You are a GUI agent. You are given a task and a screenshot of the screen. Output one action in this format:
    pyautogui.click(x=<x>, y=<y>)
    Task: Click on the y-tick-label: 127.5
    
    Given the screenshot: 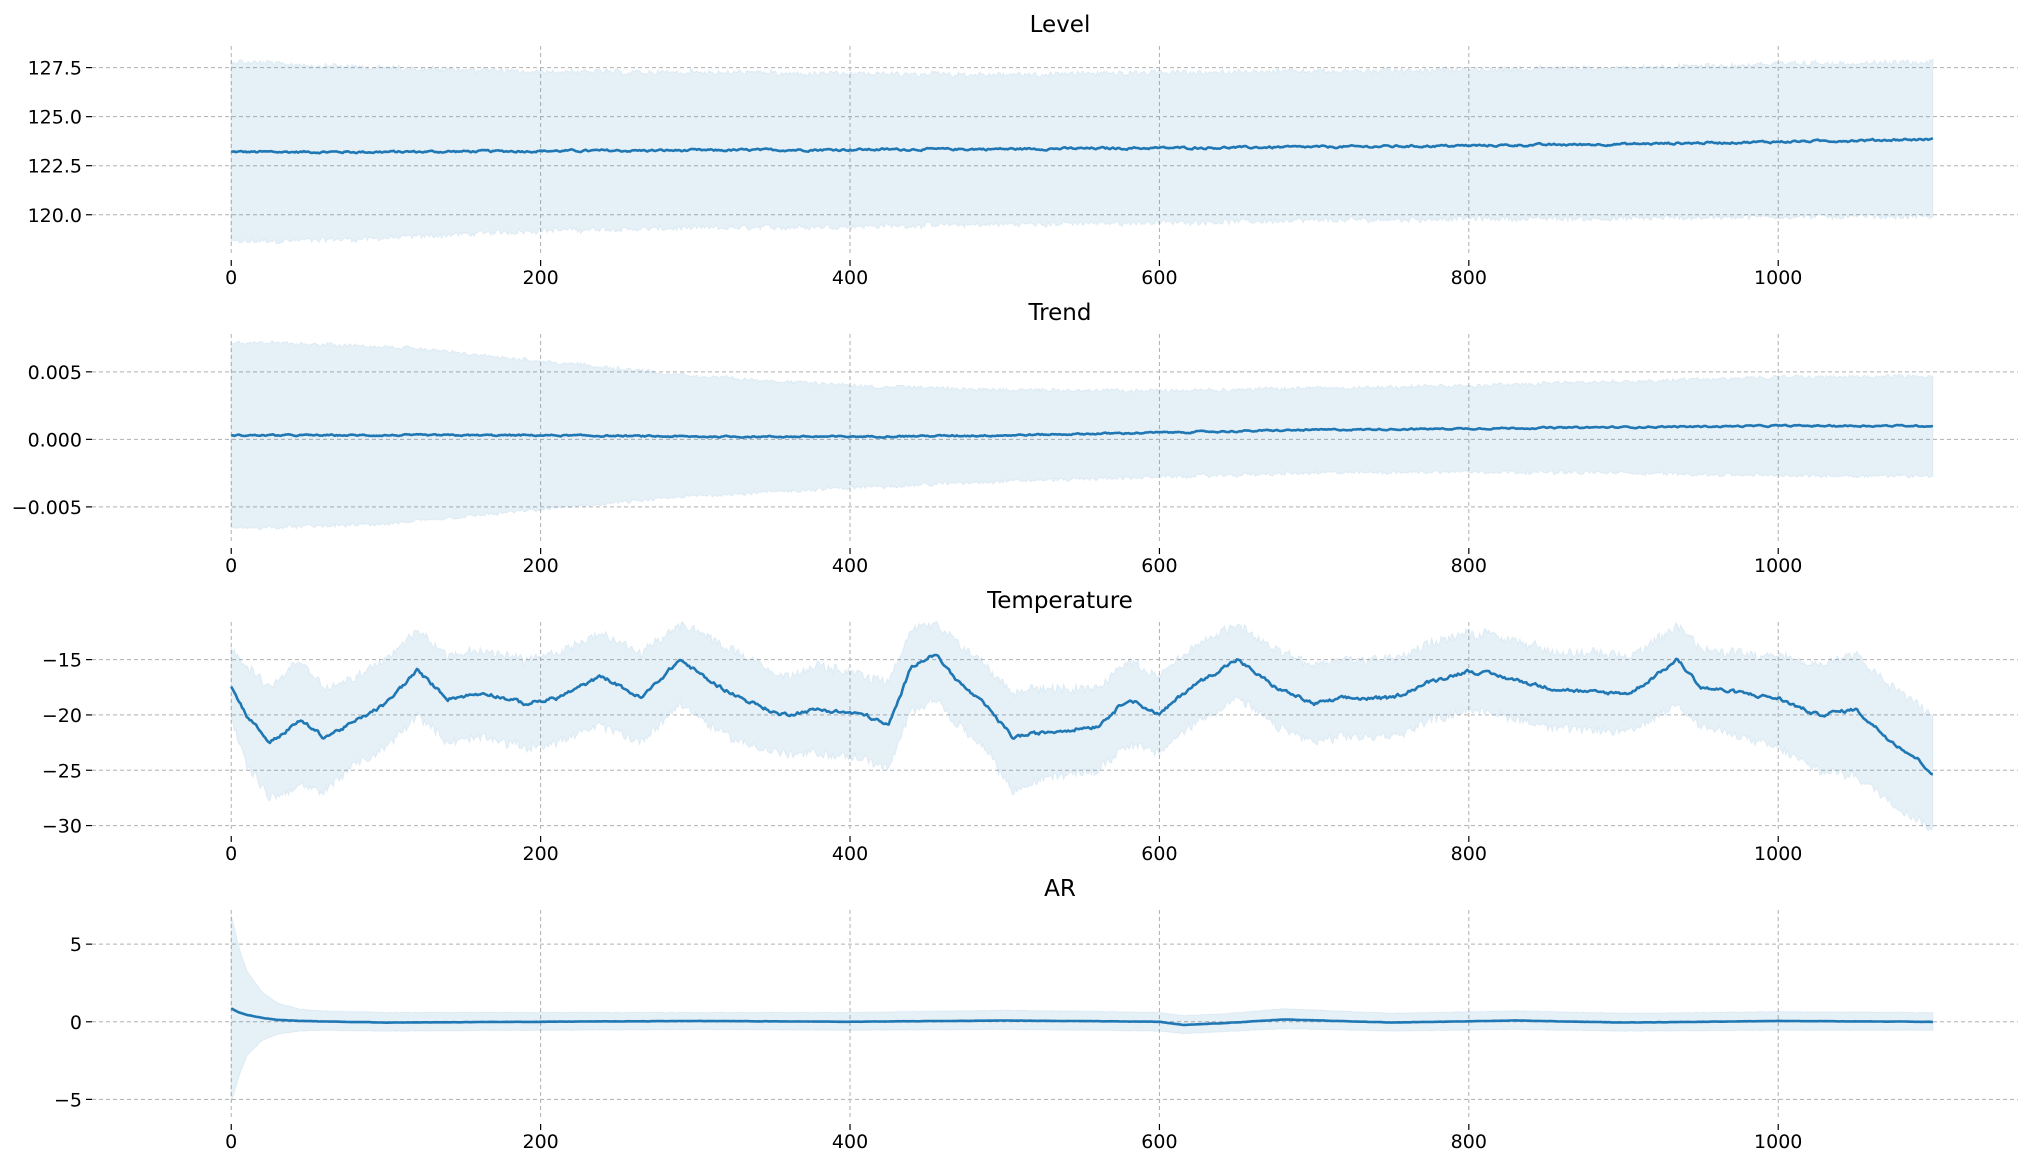 What is the action you would take?
    pyautogui.click(x=55, y=69)
    